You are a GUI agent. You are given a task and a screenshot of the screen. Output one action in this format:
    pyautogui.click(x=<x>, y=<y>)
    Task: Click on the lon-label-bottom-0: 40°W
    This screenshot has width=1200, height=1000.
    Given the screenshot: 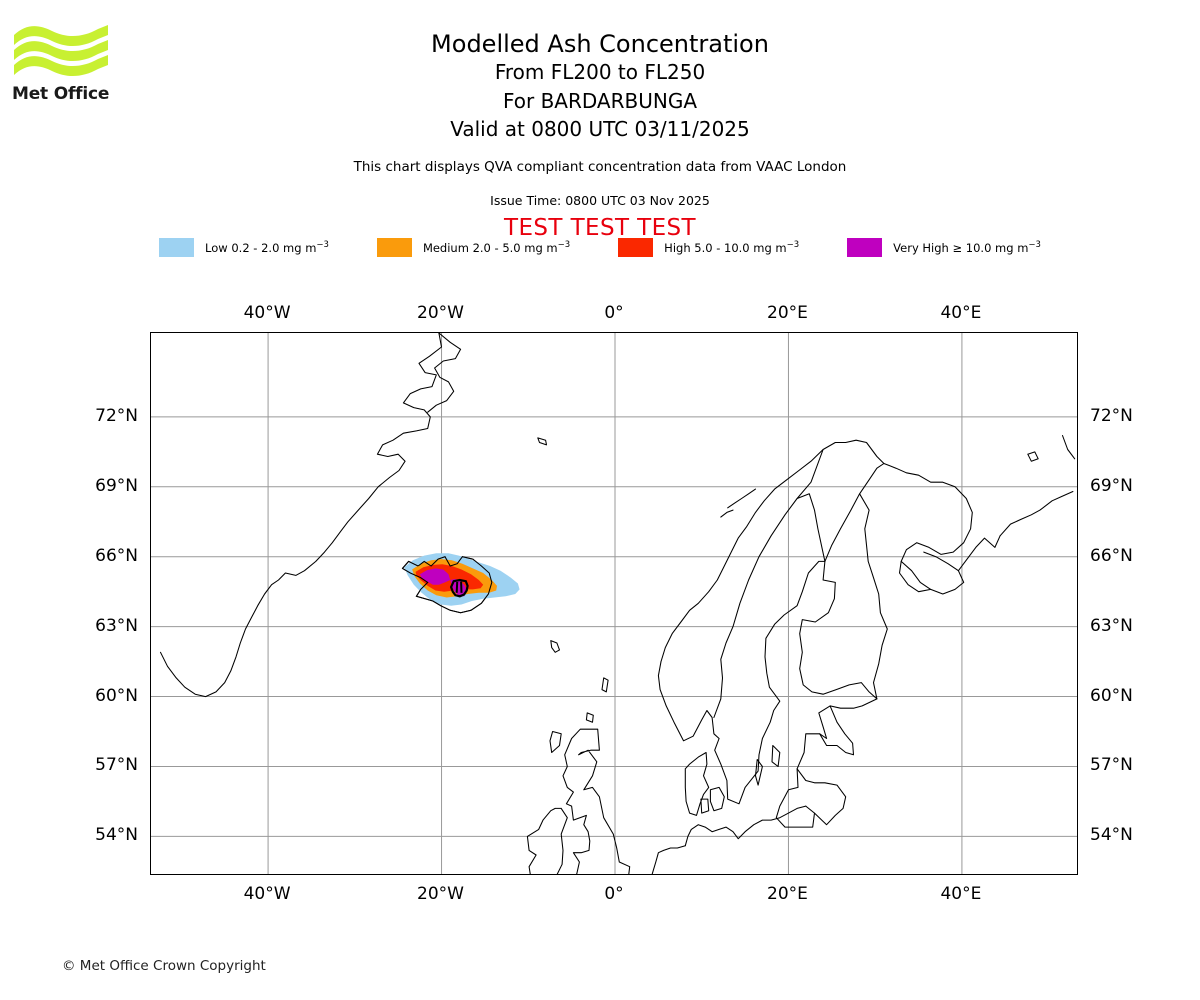 What is the action you would take?
    pyautogui.click(x=267, y=894)
    